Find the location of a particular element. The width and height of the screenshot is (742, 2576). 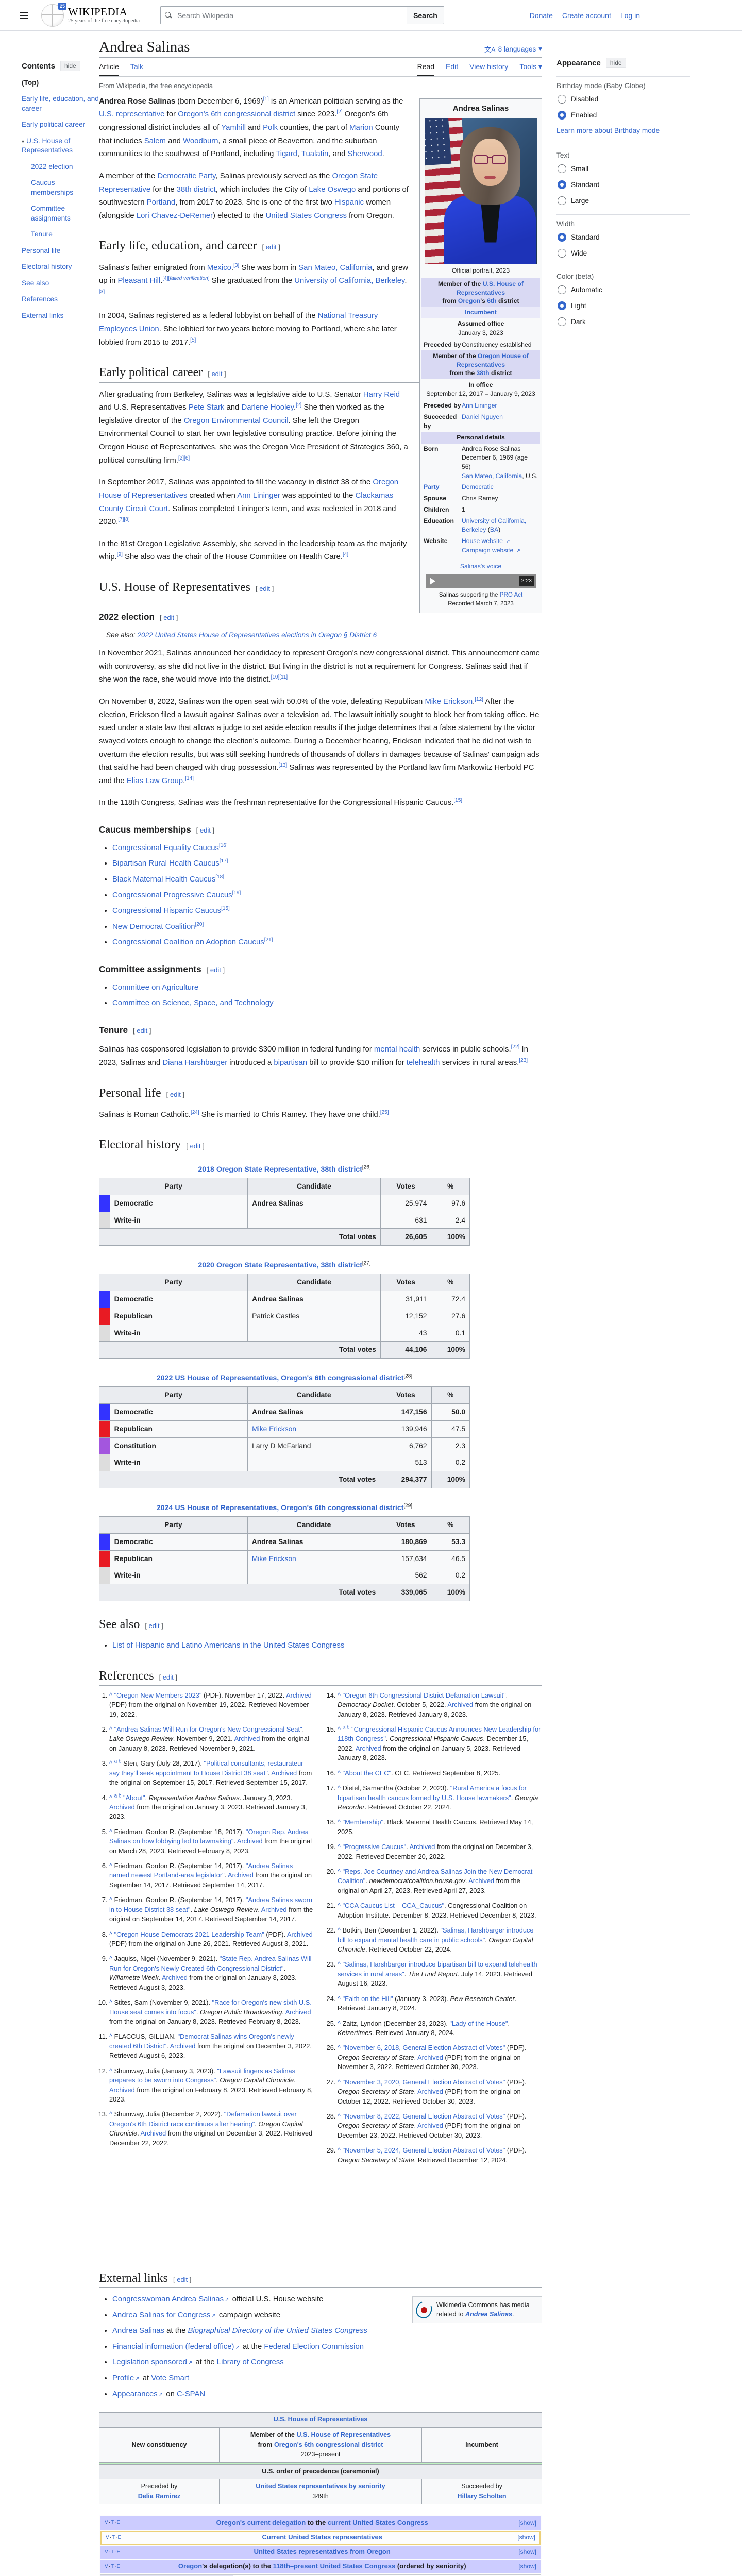

link: Oregon's 6th congressional district is located at coordinates (328, 2444).